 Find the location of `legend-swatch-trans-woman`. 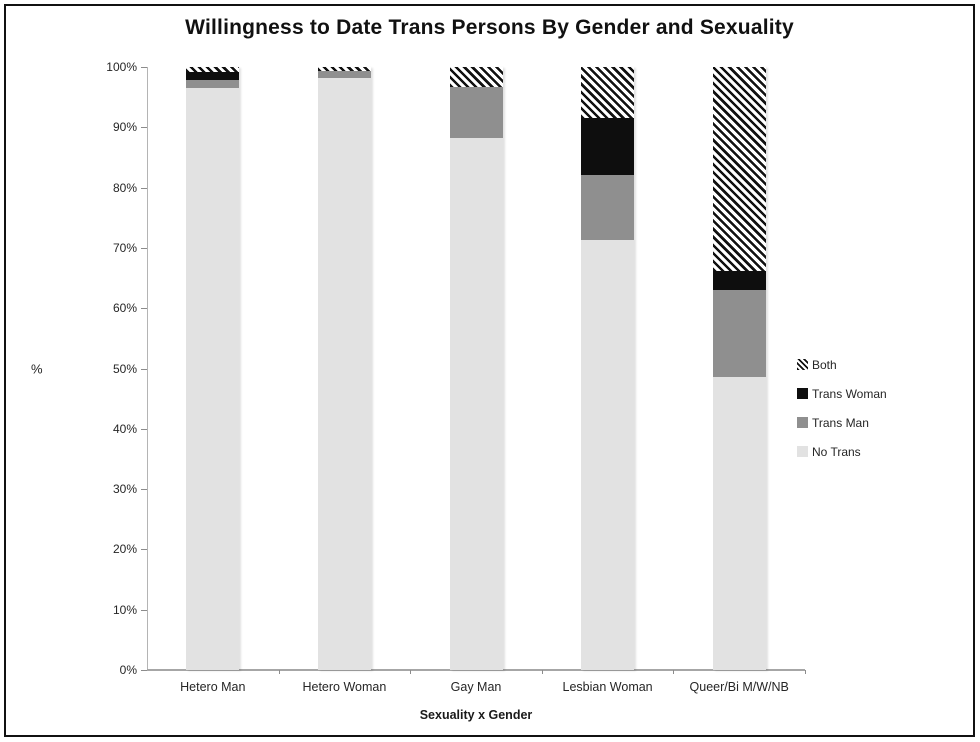

legend-swatch-trans-woman is located at coordinates (802, 393).